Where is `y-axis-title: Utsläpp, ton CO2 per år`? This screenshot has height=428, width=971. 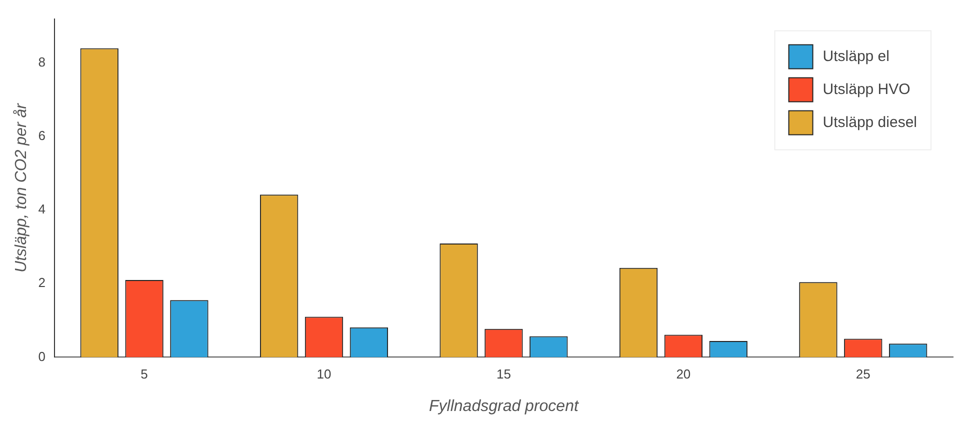
y-axis-title: Utsläpp, ton CO2 per år is located at coordinates (21, 187).